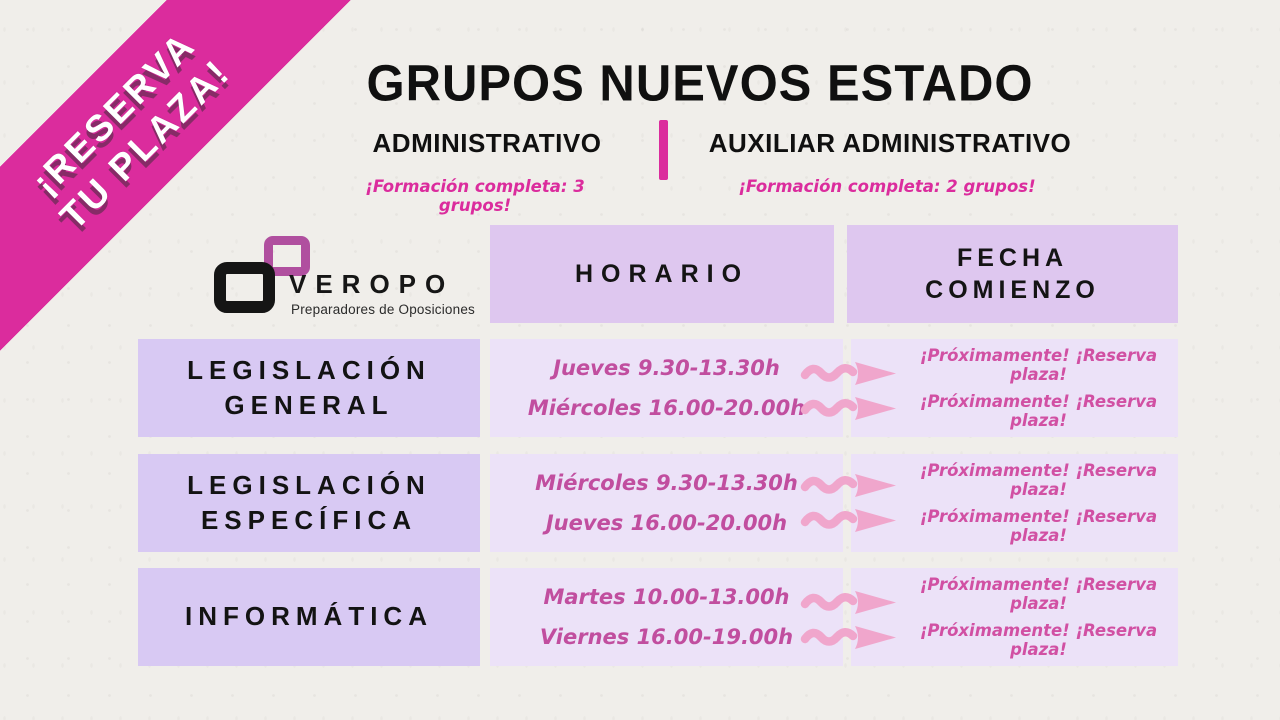 This screenshot has height=720, width=1280. What do you see at coordinates (1012, 274) in the screenshot?
I see `column-header-fecha-comienzo: FECHA COMIENZO` at bounding box center [1012, 274].